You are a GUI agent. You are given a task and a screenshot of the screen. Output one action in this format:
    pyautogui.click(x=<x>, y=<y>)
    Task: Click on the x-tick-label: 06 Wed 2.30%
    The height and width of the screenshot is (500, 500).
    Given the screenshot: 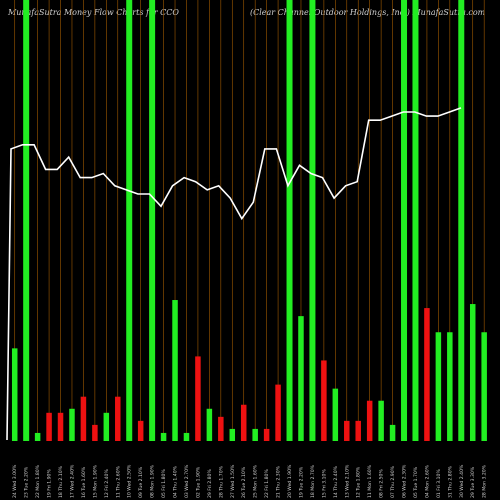 What is the action you would take?
    pyautogui.click(x=405, y=481)
    